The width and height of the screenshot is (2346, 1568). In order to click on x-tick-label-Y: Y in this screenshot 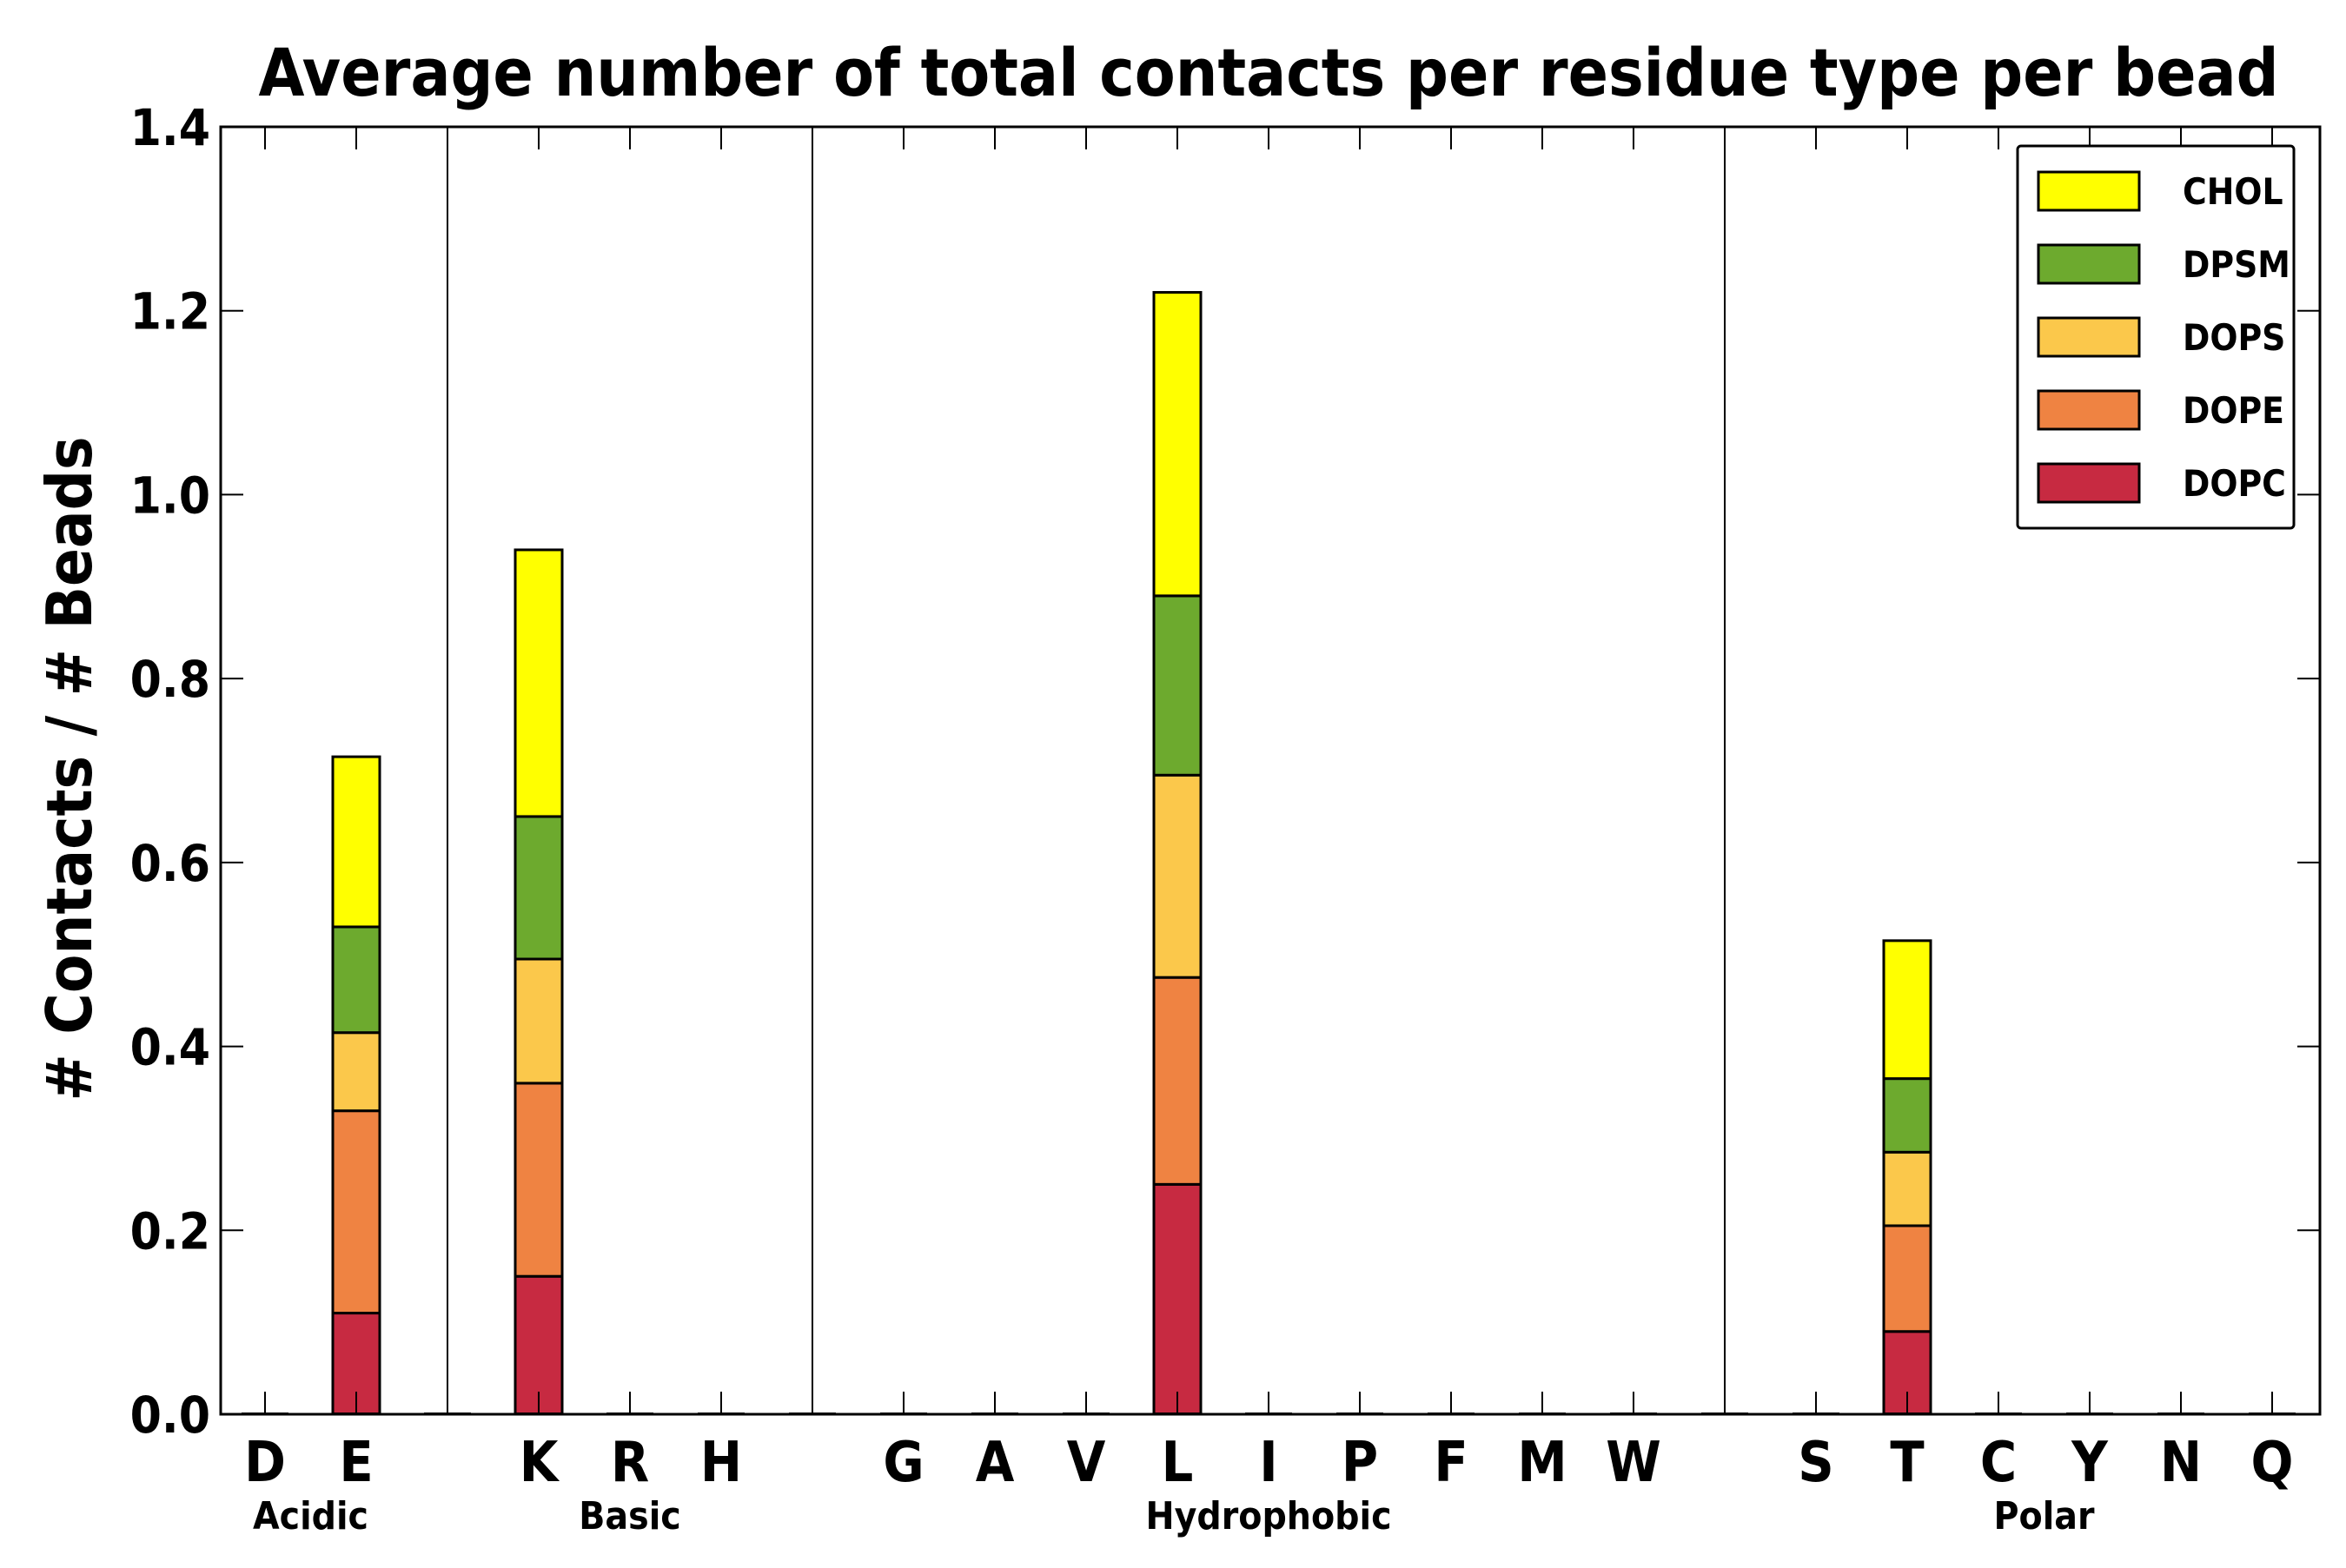, I will do `click(2090, 1463)`.